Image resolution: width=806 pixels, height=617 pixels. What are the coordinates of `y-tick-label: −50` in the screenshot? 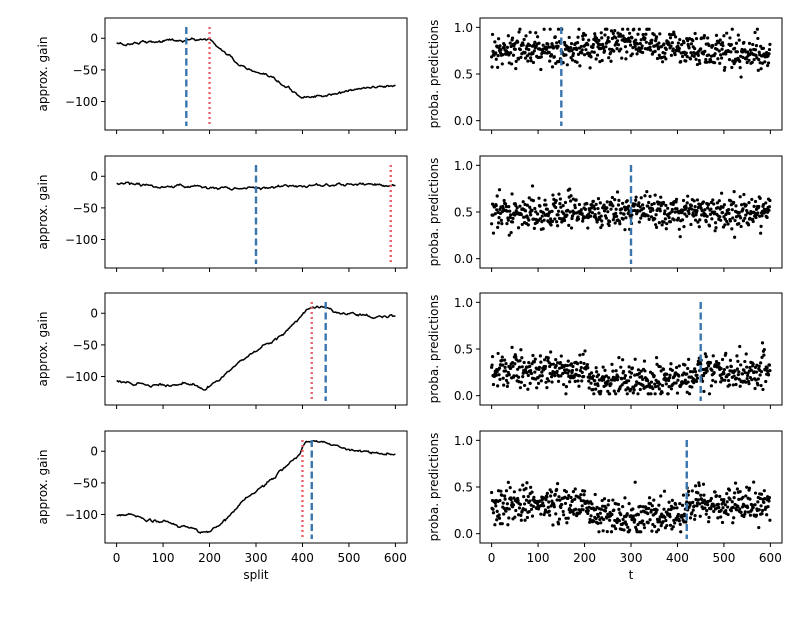 It's located at (85, 345).